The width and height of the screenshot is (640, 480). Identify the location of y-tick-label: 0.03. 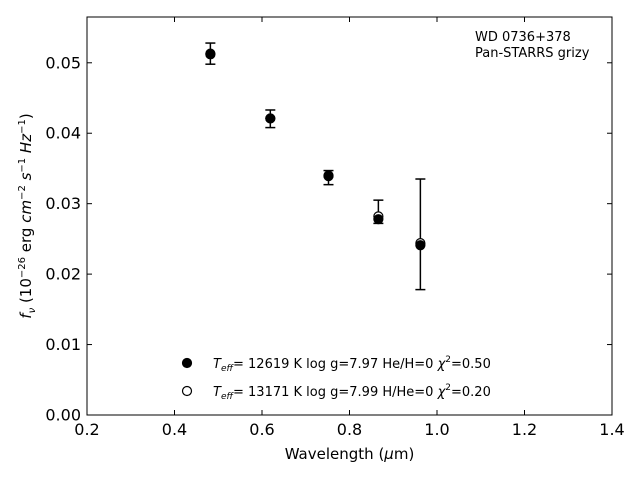
(63, 203).